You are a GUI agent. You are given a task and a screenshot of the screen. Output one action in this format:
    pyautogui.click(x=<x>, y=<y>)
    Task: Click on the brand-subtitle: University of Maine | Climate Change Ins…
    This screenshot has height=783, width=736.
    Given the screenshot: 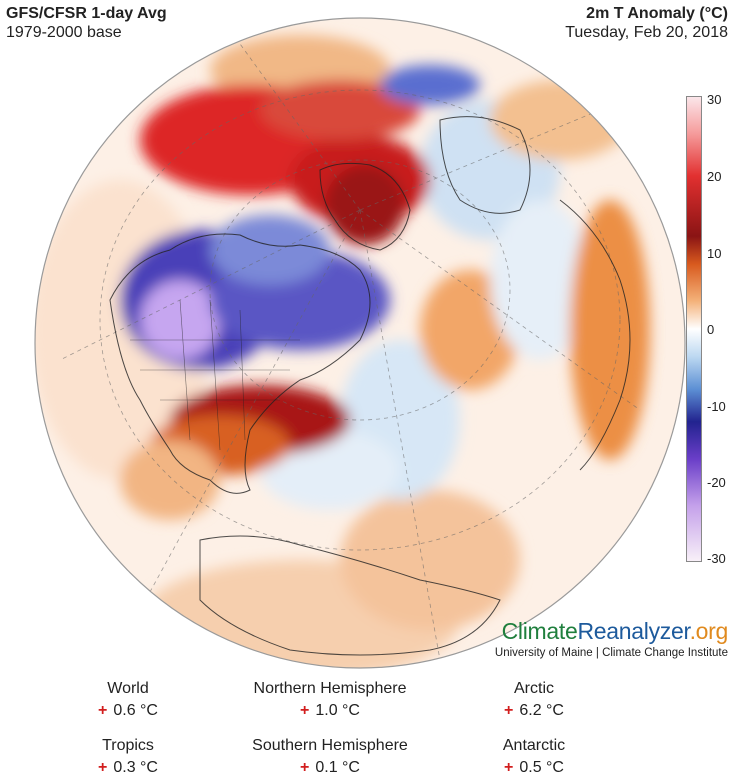 What is the action you would take?
    pyautogui.click(x=611, y=653)
    